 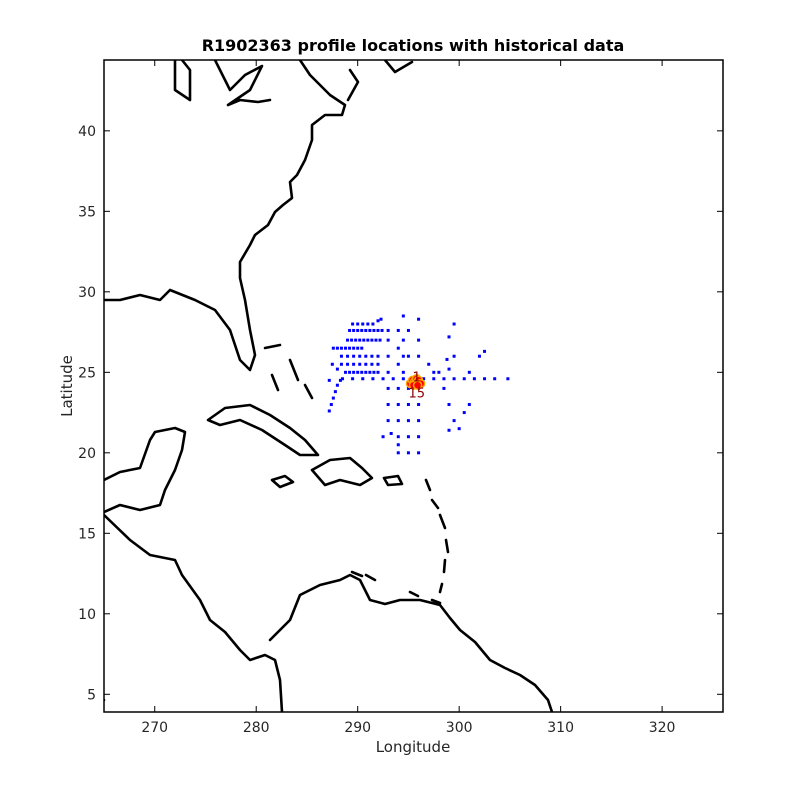 What do you see at coordinates (87, 293) in the screenshot?
I see `y-tick-label: 30` at bounding box center [87, 293].